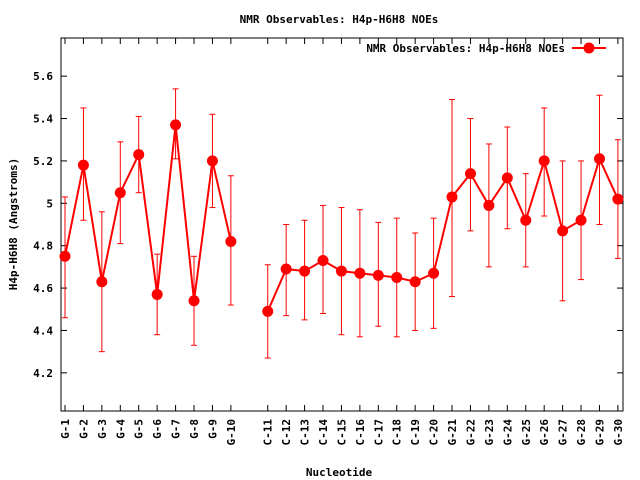 The height and width of the screenshot is (480, 640). I want to click on x-tick-label: C-12, so click(286, 432).